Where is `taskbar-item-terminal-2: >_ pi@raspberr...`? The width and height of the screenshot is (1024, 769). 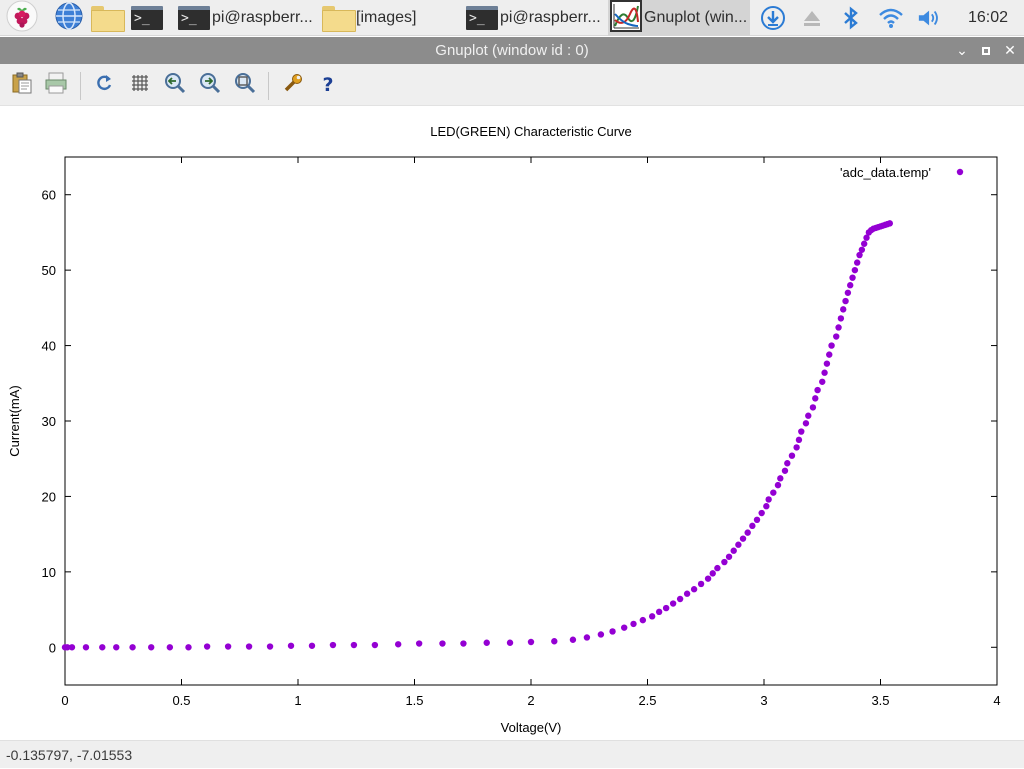
taskbar-item-terminal-2: >_ pi@raspberr... is located at coordinates (536, 18).